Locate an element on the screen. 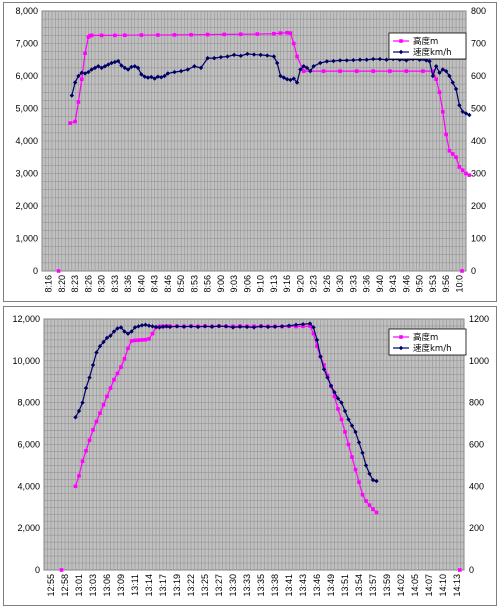 Image resolution: width=500 pixels, height=609 pixels. x-tick-label: 8:43 is located at coordinates (155, 284).